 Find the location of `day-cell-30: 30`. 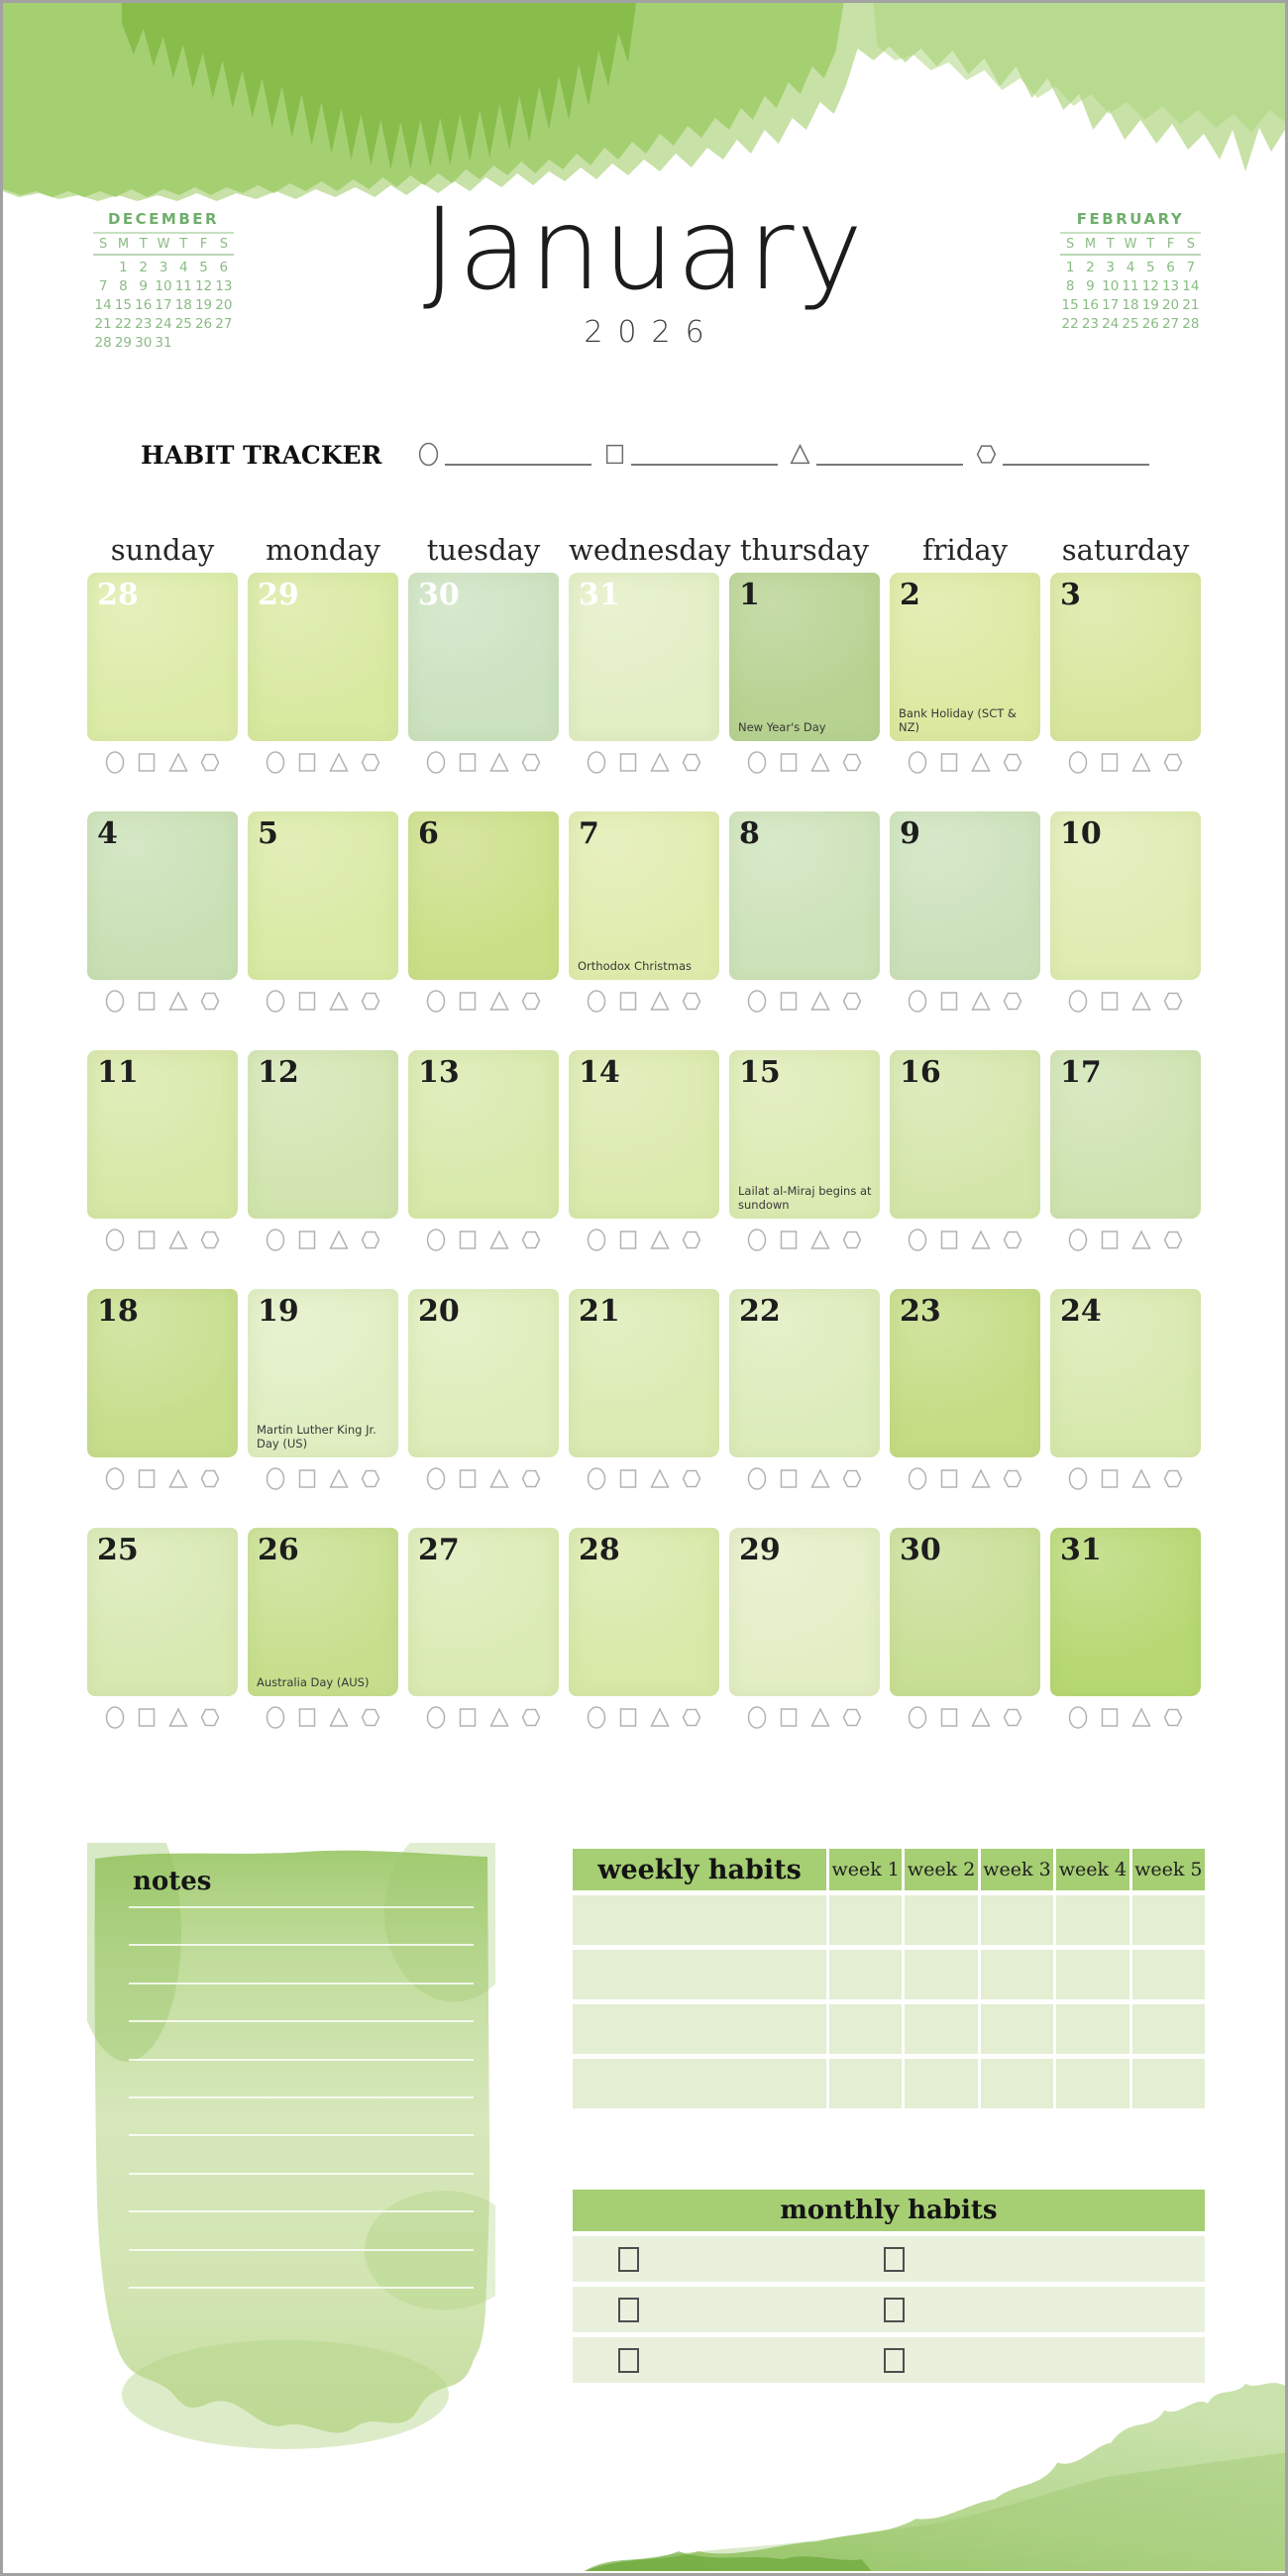

day-cell-30: 30 is located at coordinates (965, 1612).